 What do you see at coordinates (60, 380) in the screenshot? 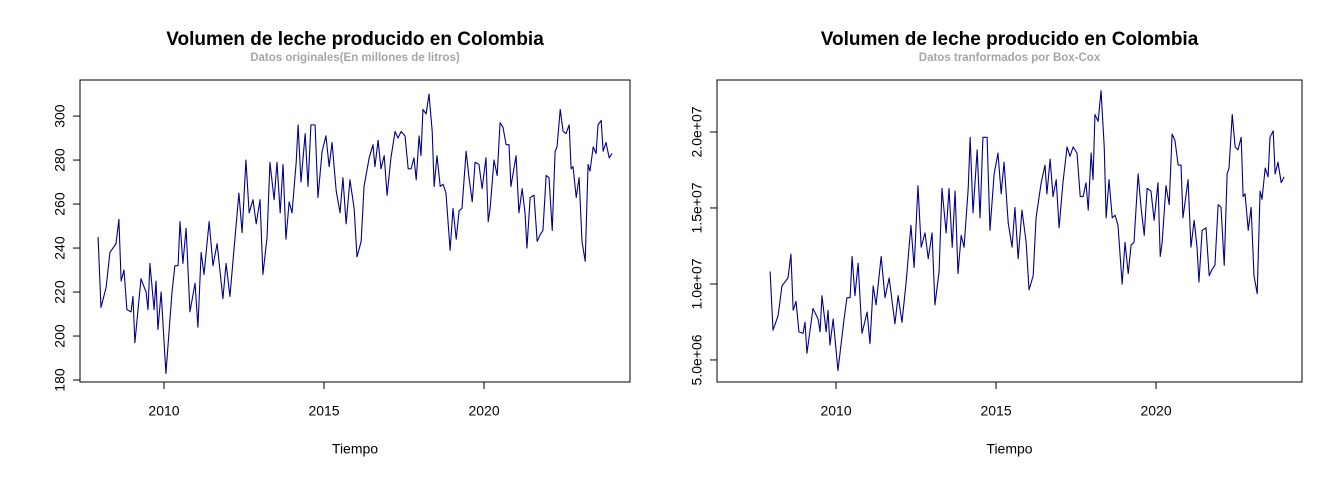
I see `y-tick-label: 180` at bounding box center [60, 380].